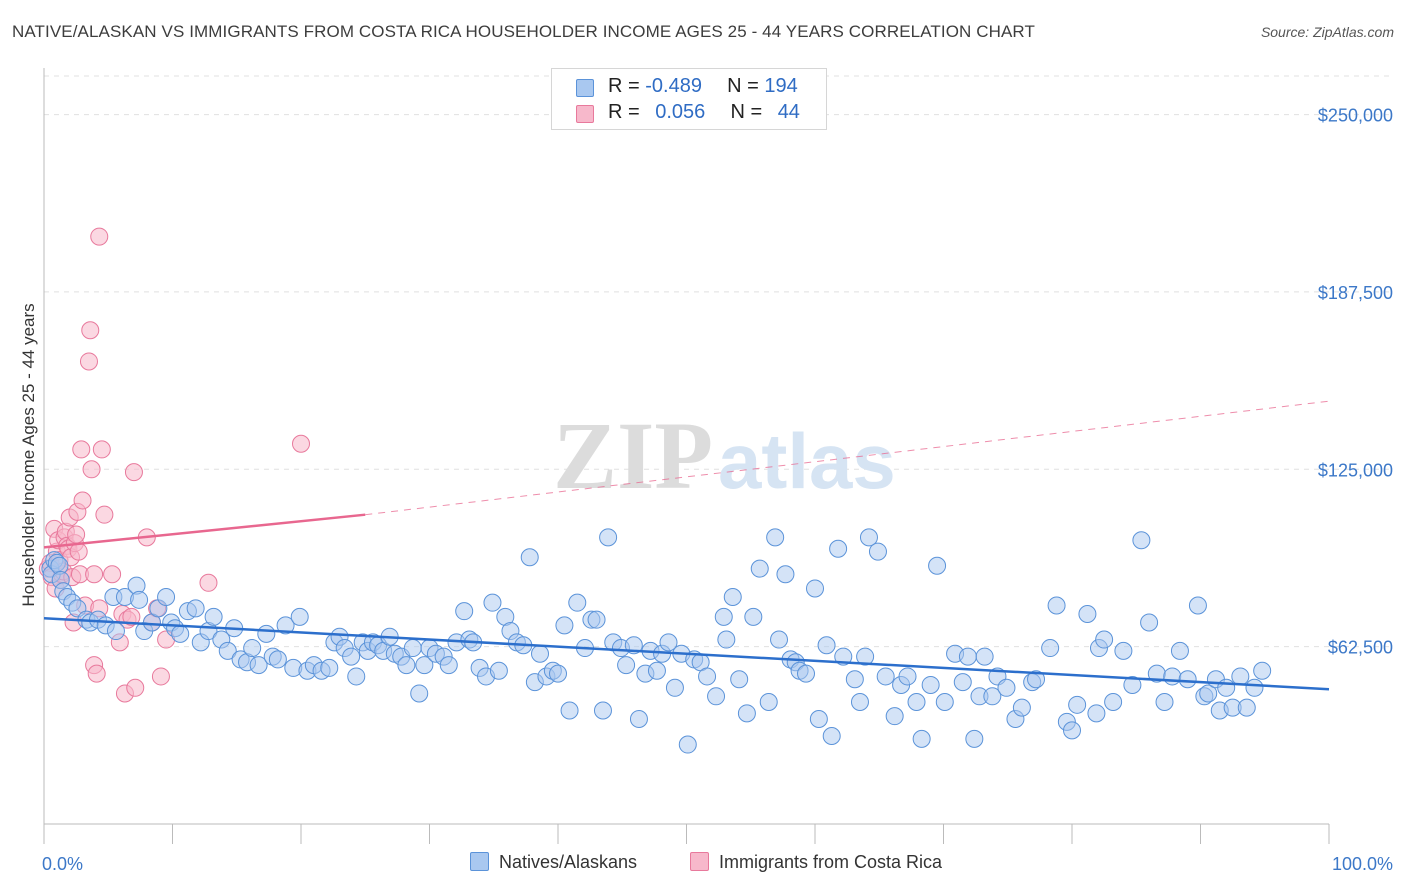  What do you see at coordinates (788, 112) in the screenshot?
I see `legend-n-value: 44` at bounding box center [788, 112].